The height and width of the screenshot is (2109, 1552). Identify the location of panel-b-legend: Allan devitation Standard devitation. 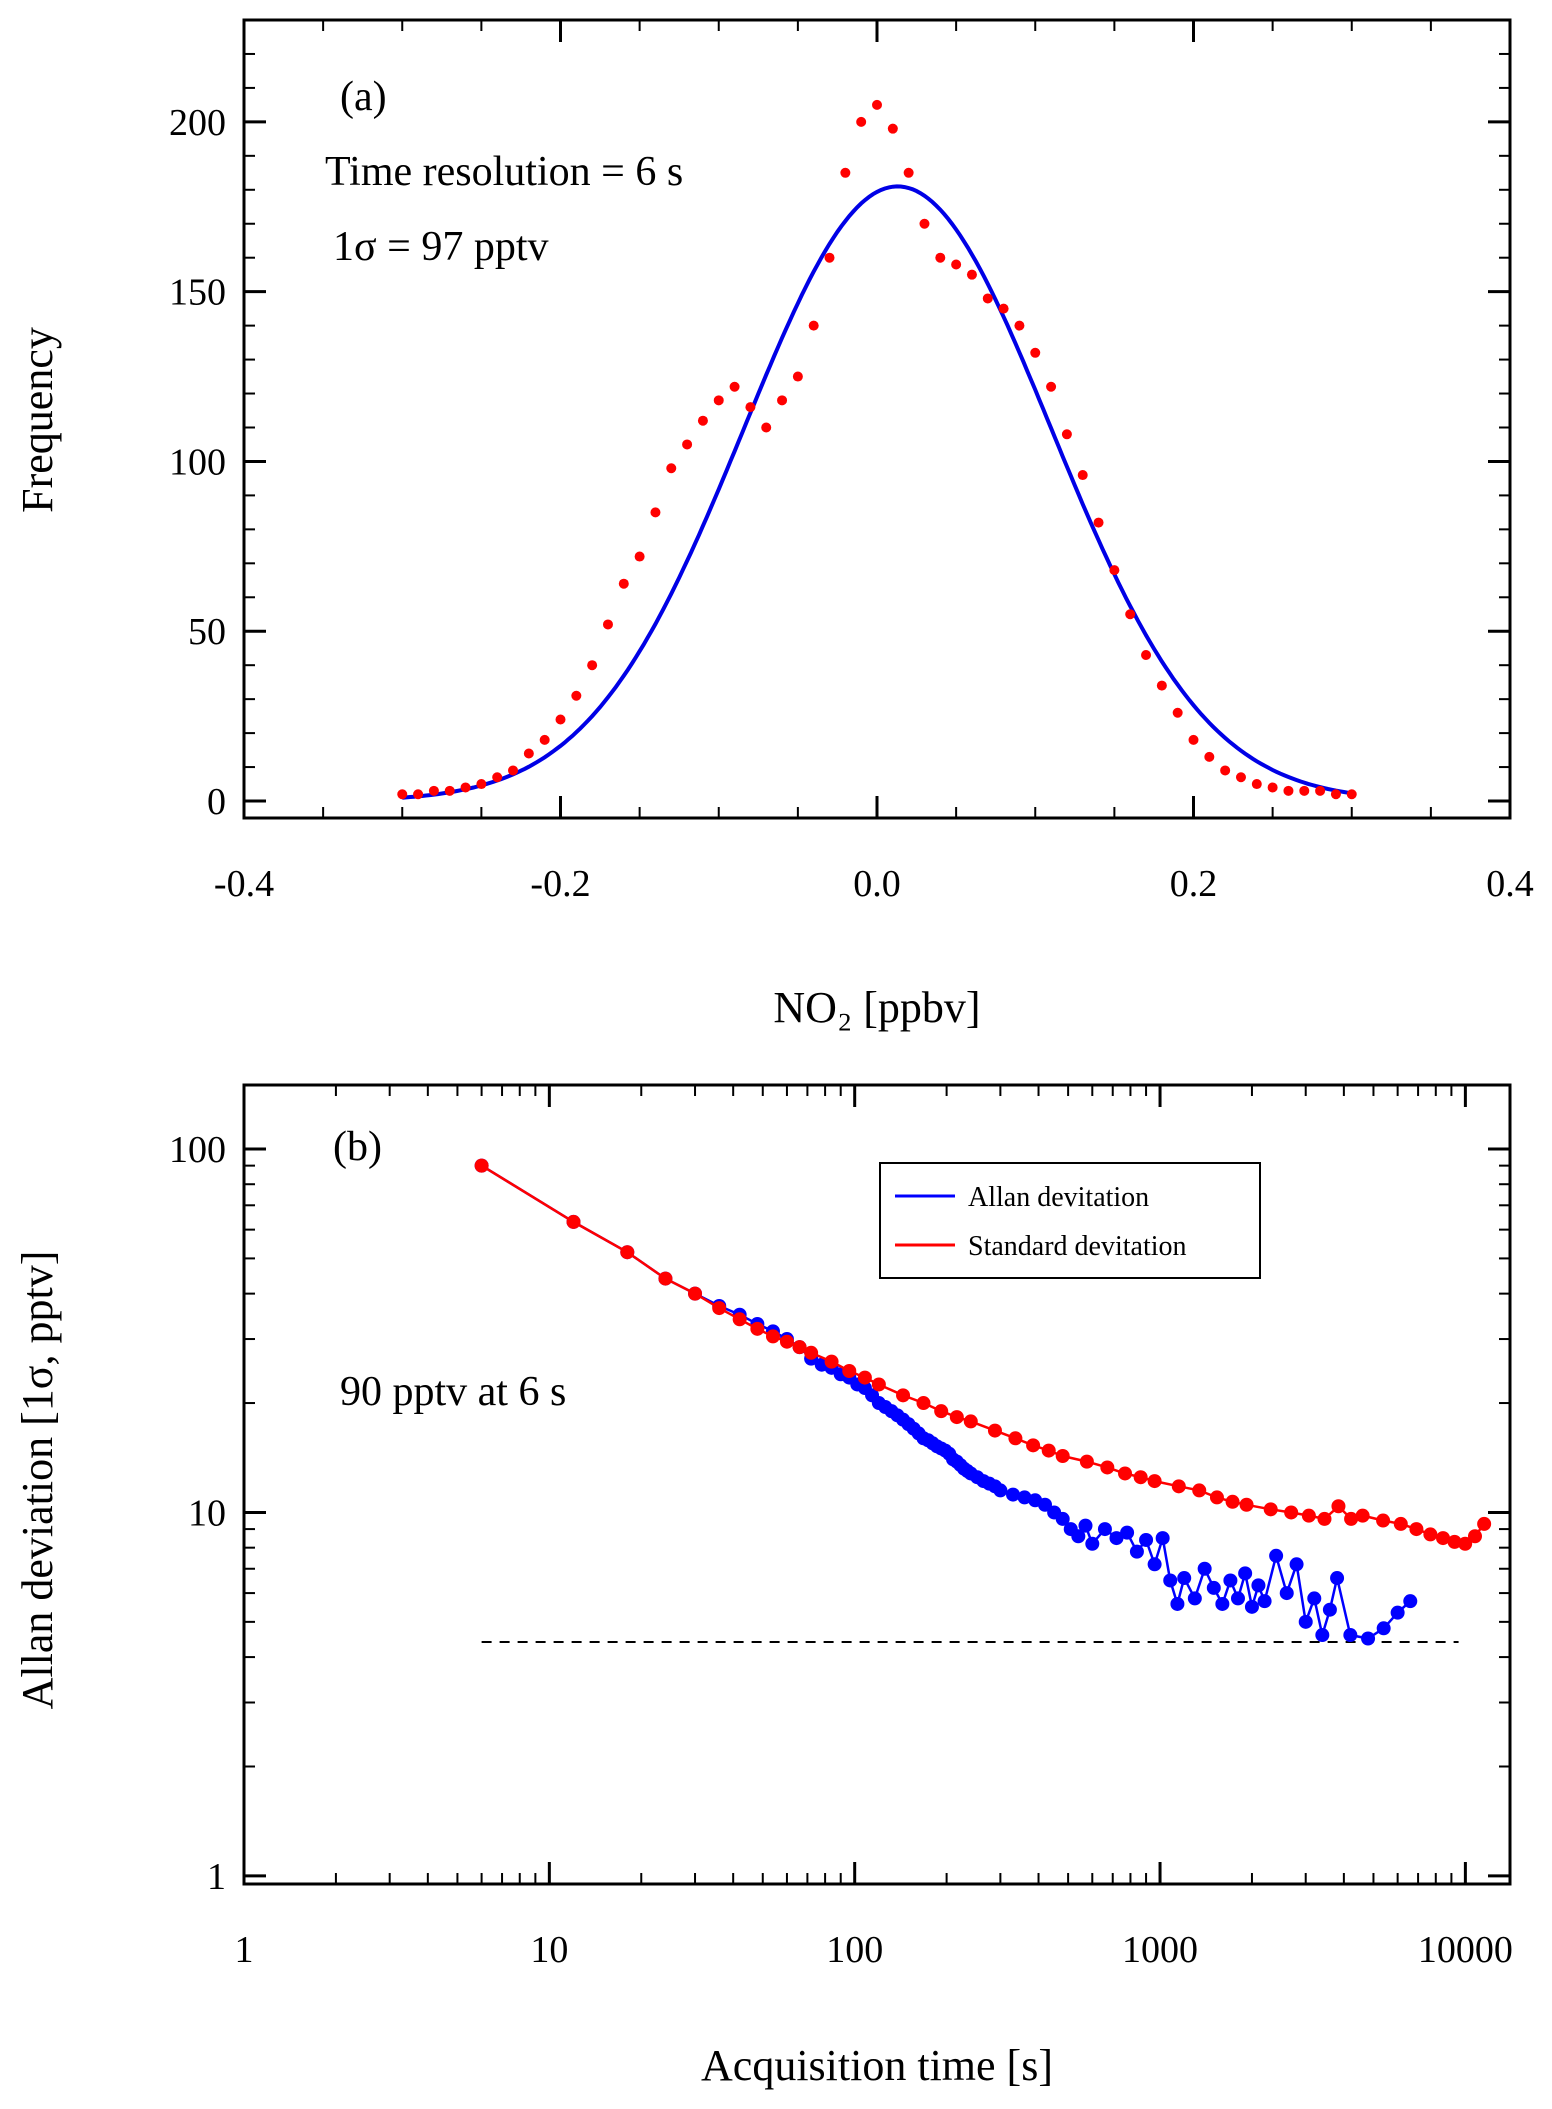
(1070, 1220).